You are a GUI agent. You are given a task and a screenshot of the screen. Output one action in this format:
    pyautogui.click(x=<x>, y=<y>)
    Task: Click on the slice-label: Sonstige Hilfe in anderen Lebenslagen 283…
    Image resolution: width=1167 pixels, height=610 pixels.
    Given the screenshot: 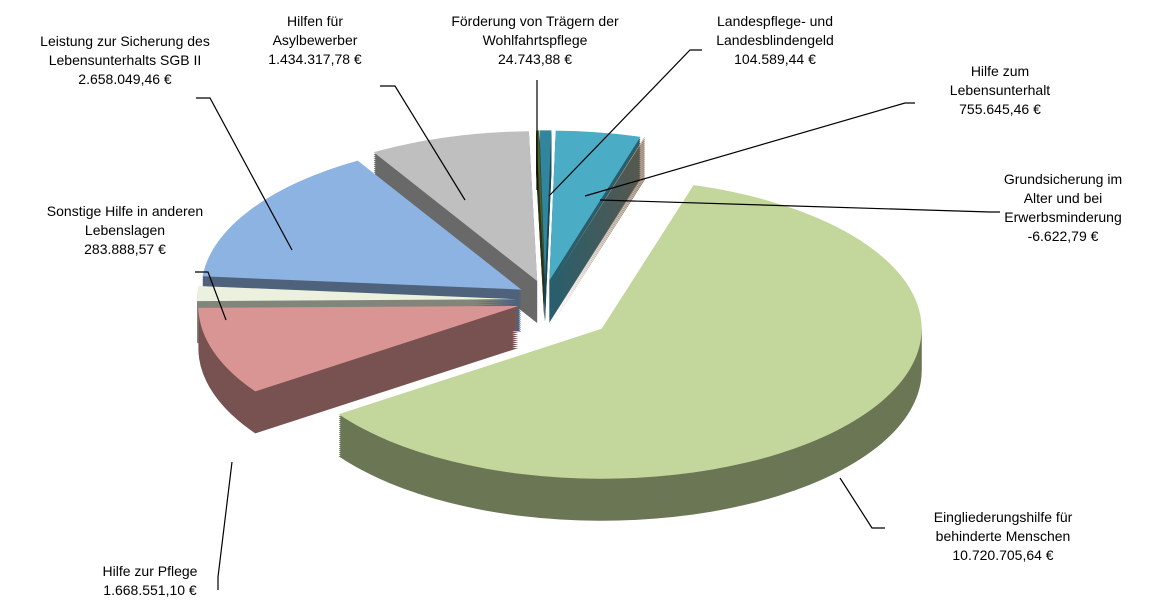 What is the action you would take?
    pyautogui.click(x=125, y=230)
    